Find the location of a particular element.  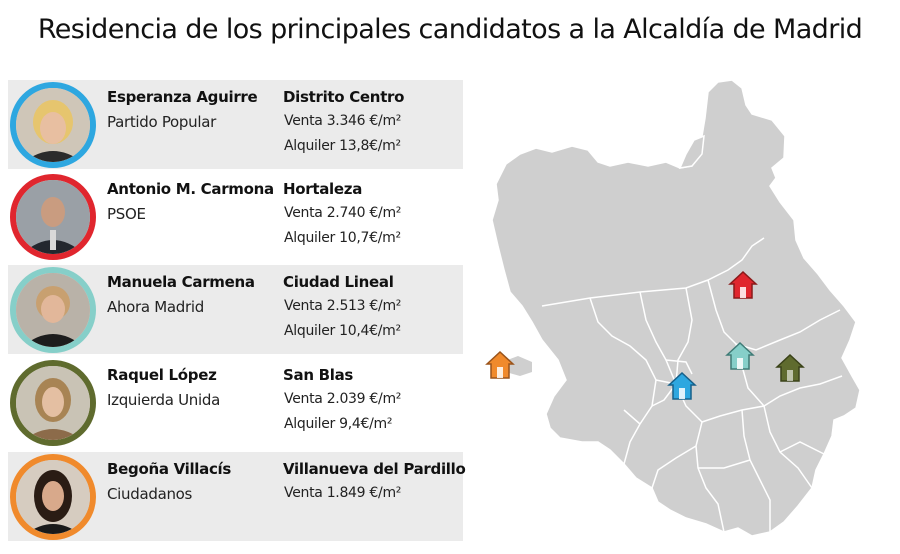

candidate-party: Izquierda Unida is located at coordinates (163, 400).